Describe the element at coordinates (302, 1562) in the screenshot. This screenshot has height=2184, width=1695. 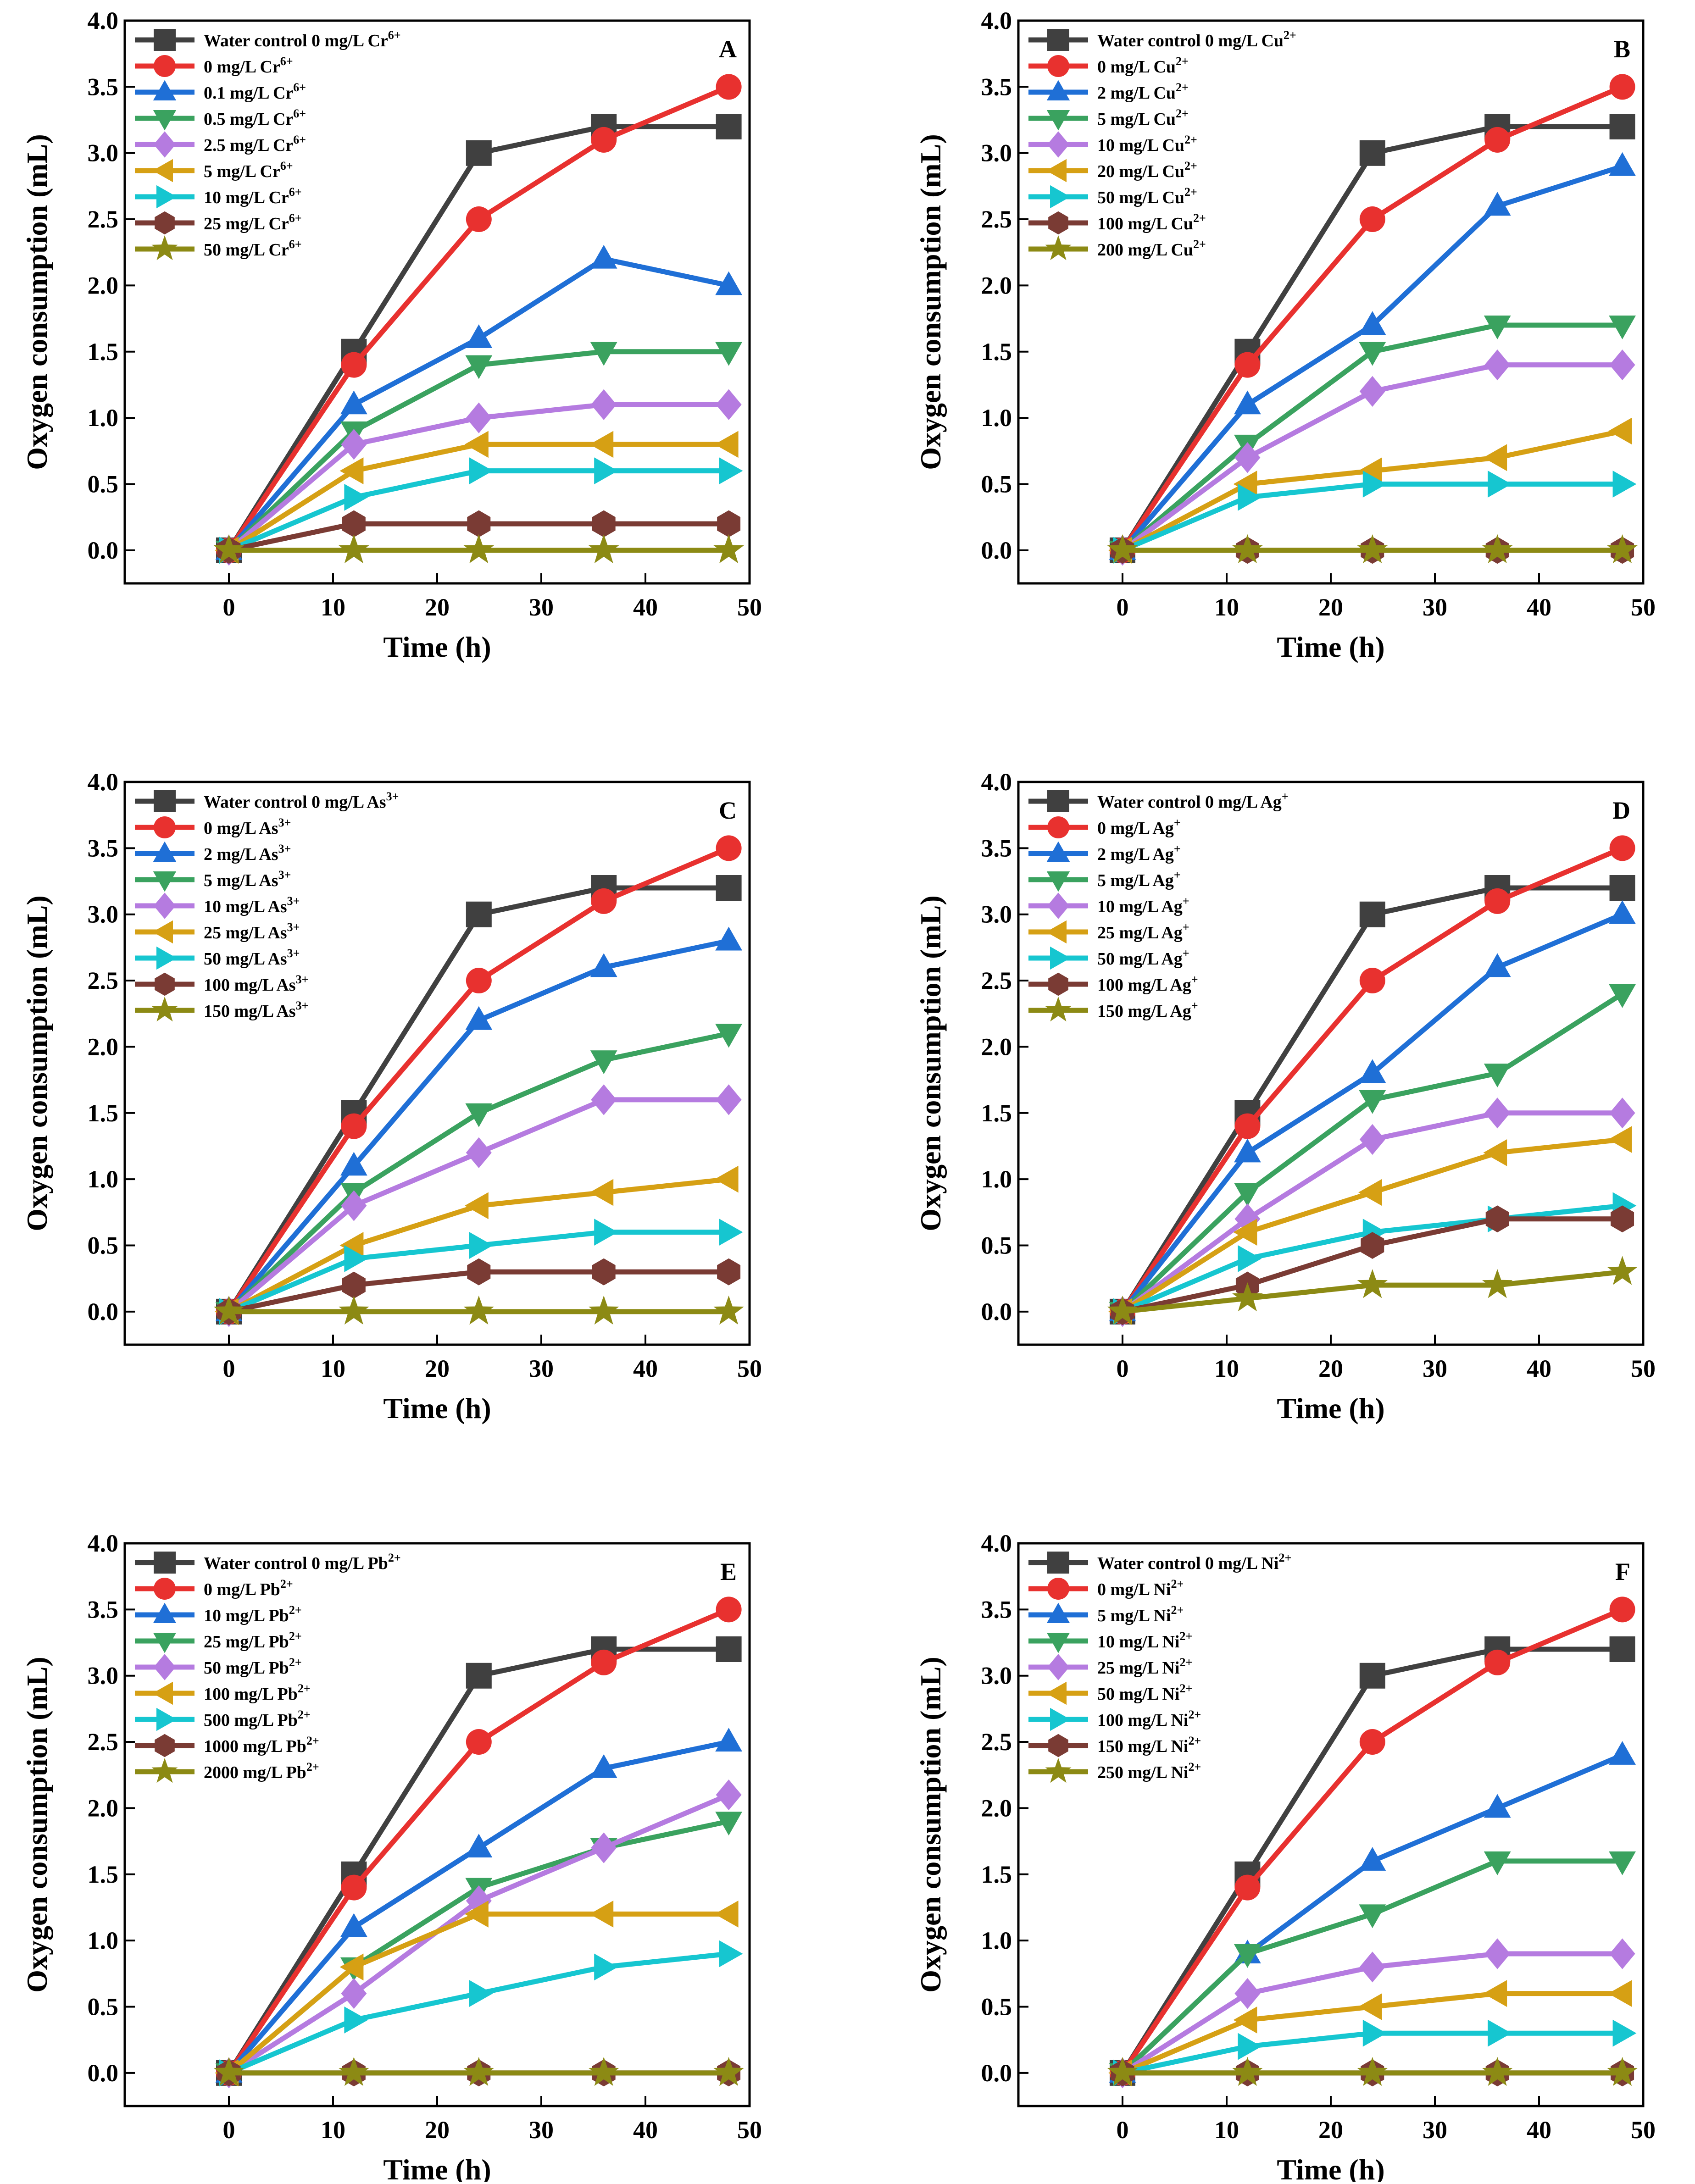
I see `legend-label: Water control 0 mg/L Pb2+` at that location.